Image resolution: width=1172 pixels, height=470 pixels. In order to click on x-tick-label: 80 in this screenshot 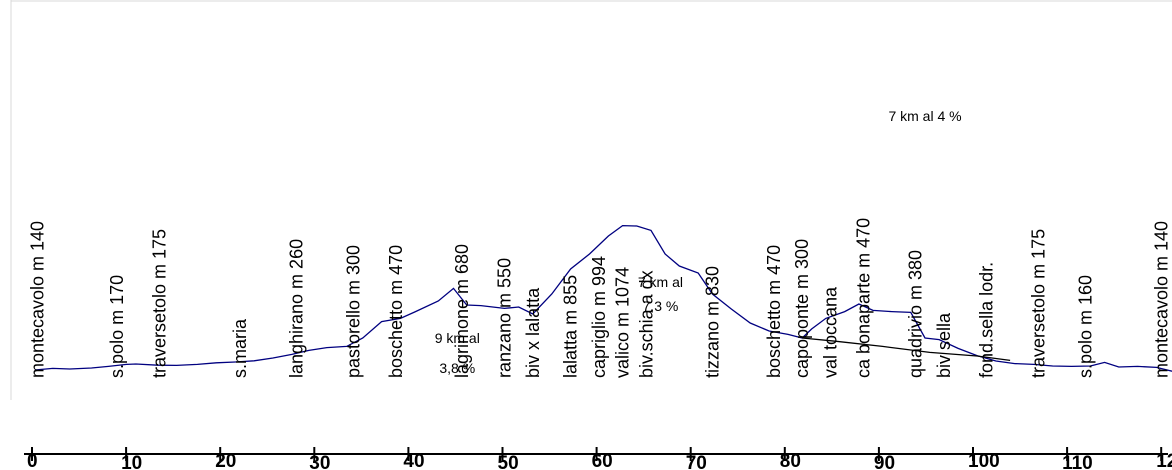, I will do `click(790, 460)`.